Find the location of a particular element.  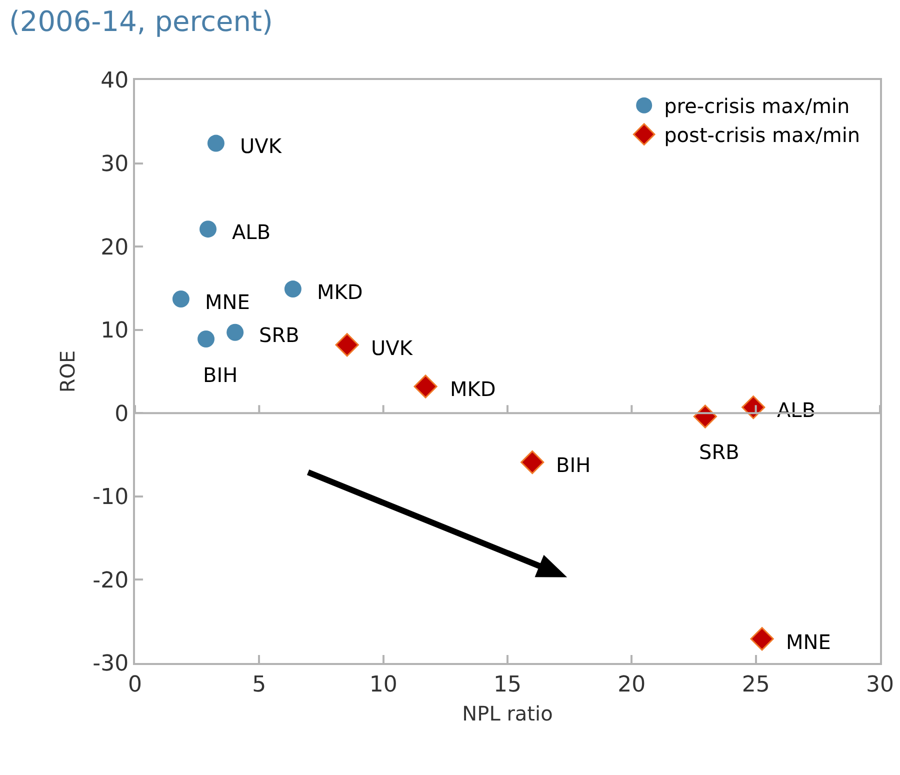

y-axis-title: ROE is located at coordinates (68, 371).